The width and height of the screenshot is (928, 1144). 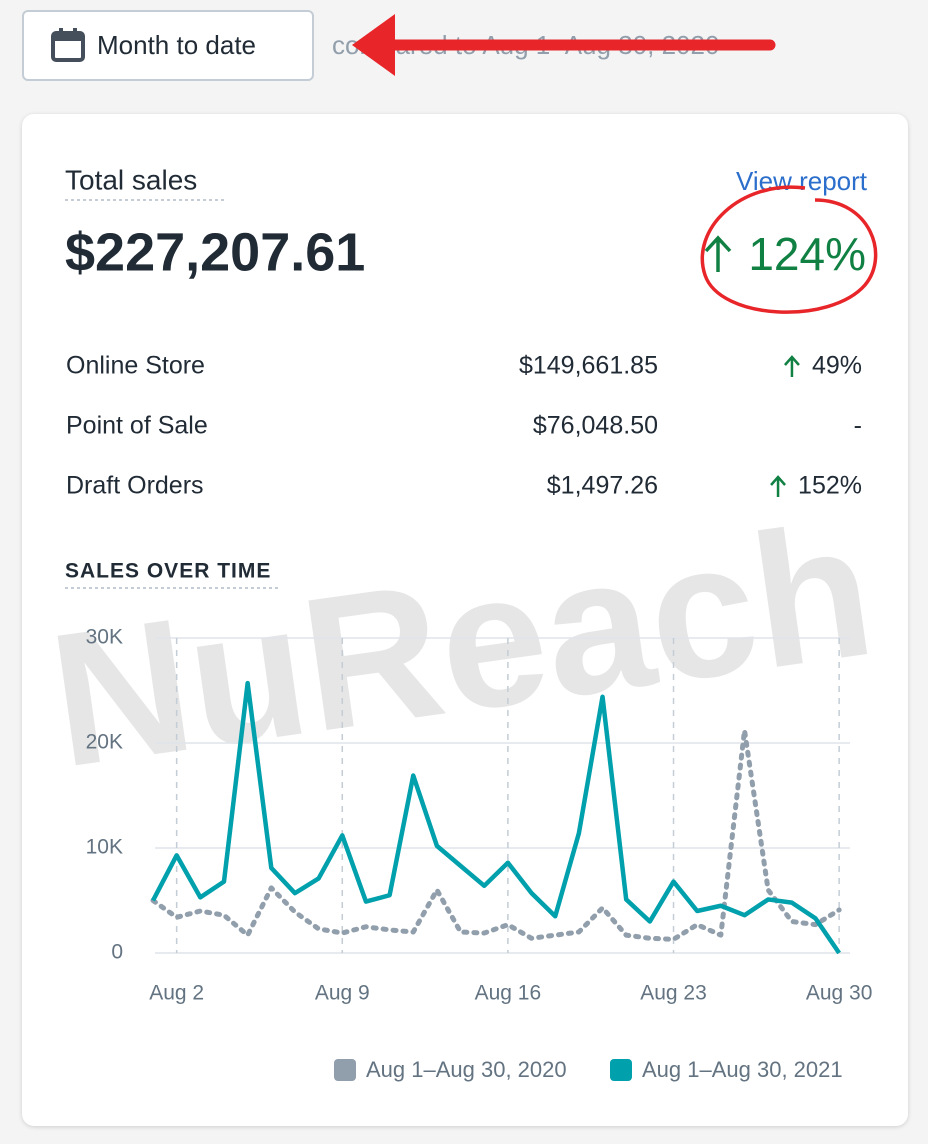 I want to click on row-change: 49%, so click(x=837, y=366).